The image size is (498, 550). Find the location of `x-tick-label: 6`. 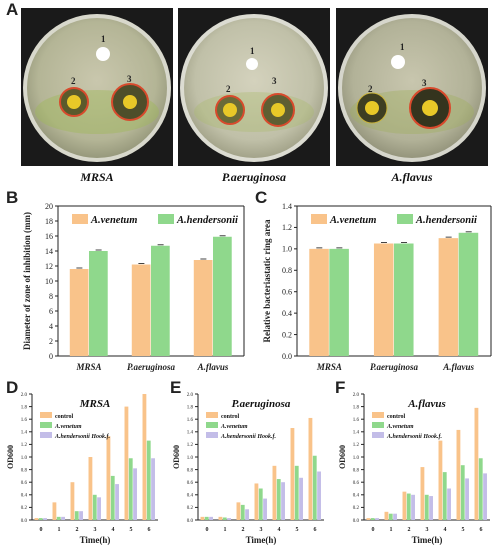

x-tick-label: 6 is located at coordinates (481, 530).